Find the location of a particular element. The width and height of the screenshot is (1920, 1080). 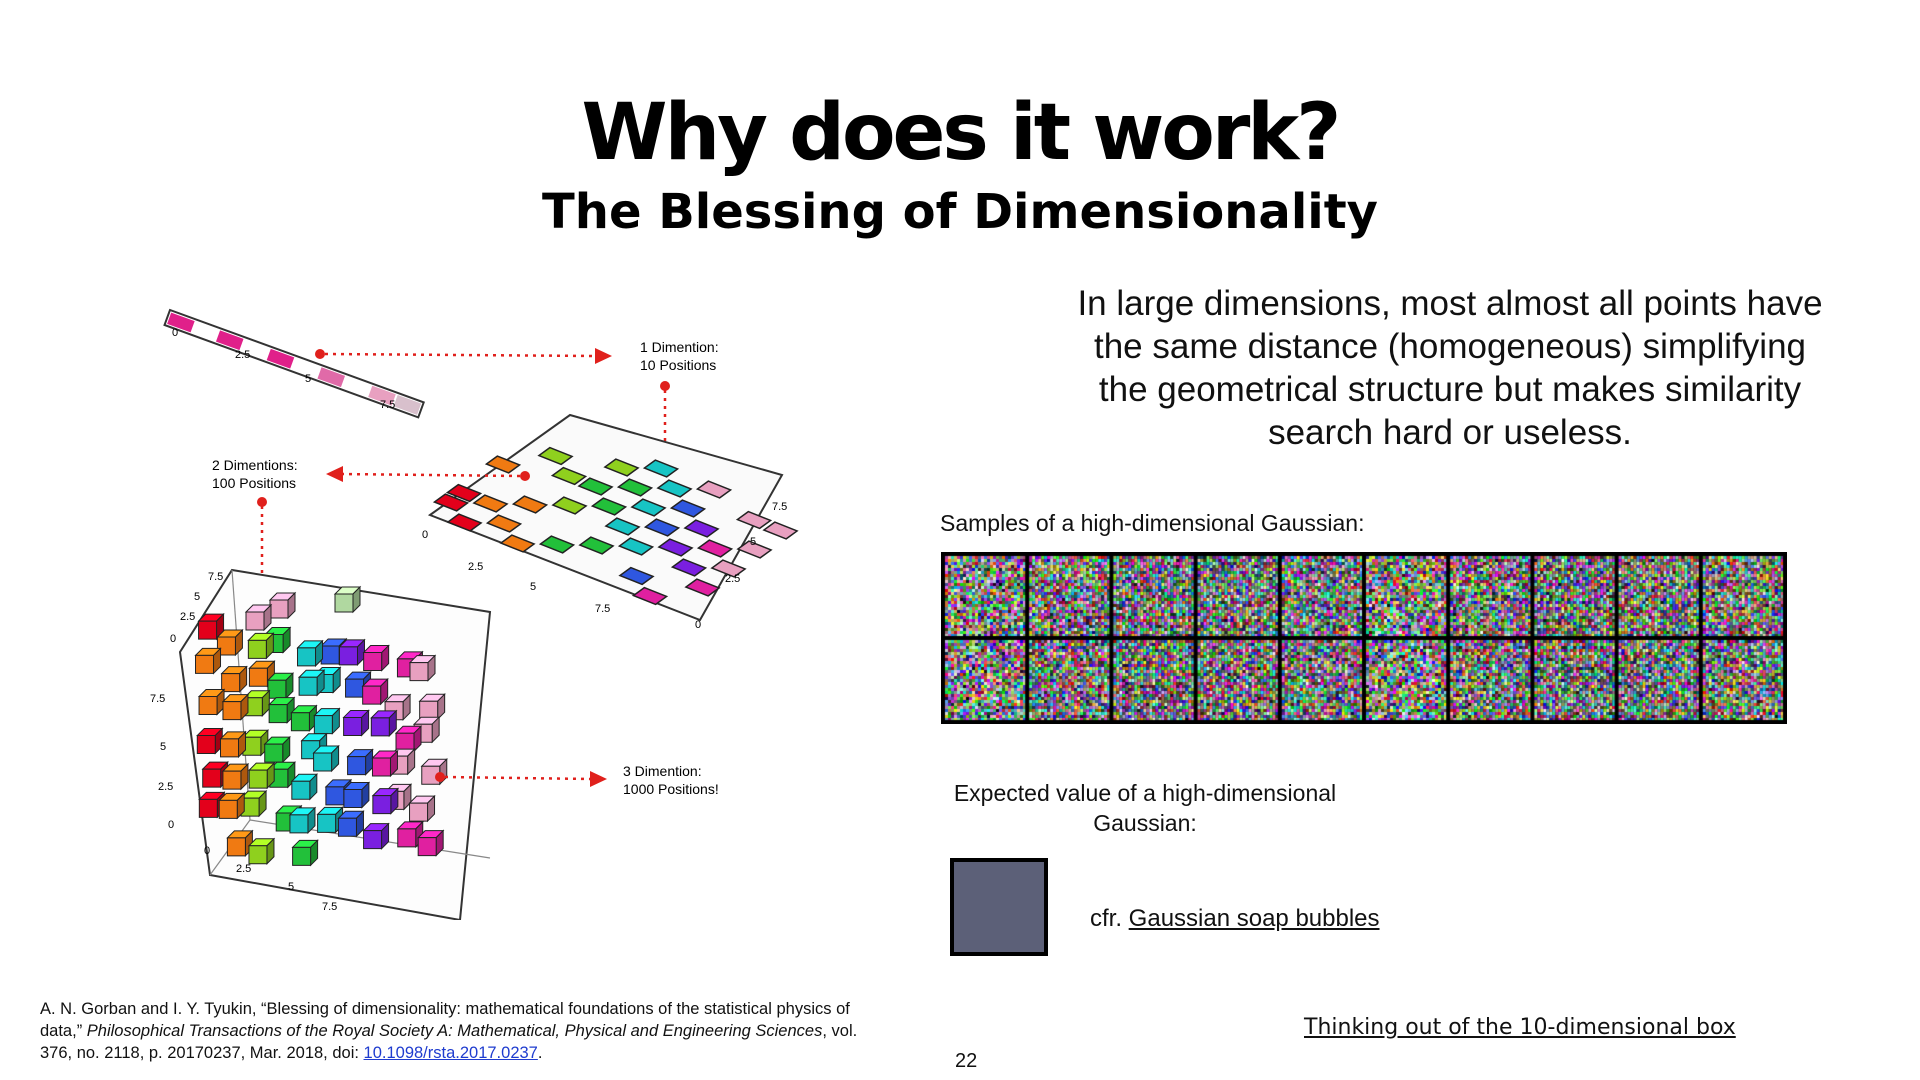

cfr-note: cfr. Gaussian soap bubbles is located at coordinates (1235, 919).